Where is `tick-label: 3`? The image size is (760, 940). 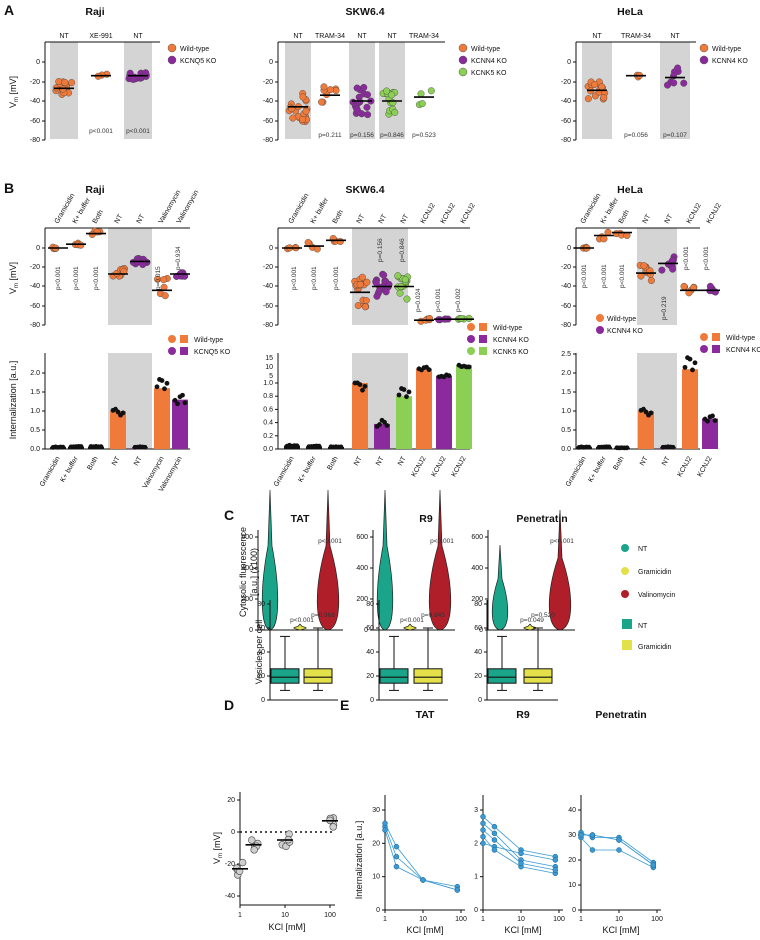 tick-label: 3 is located at coordinates (476, 810).